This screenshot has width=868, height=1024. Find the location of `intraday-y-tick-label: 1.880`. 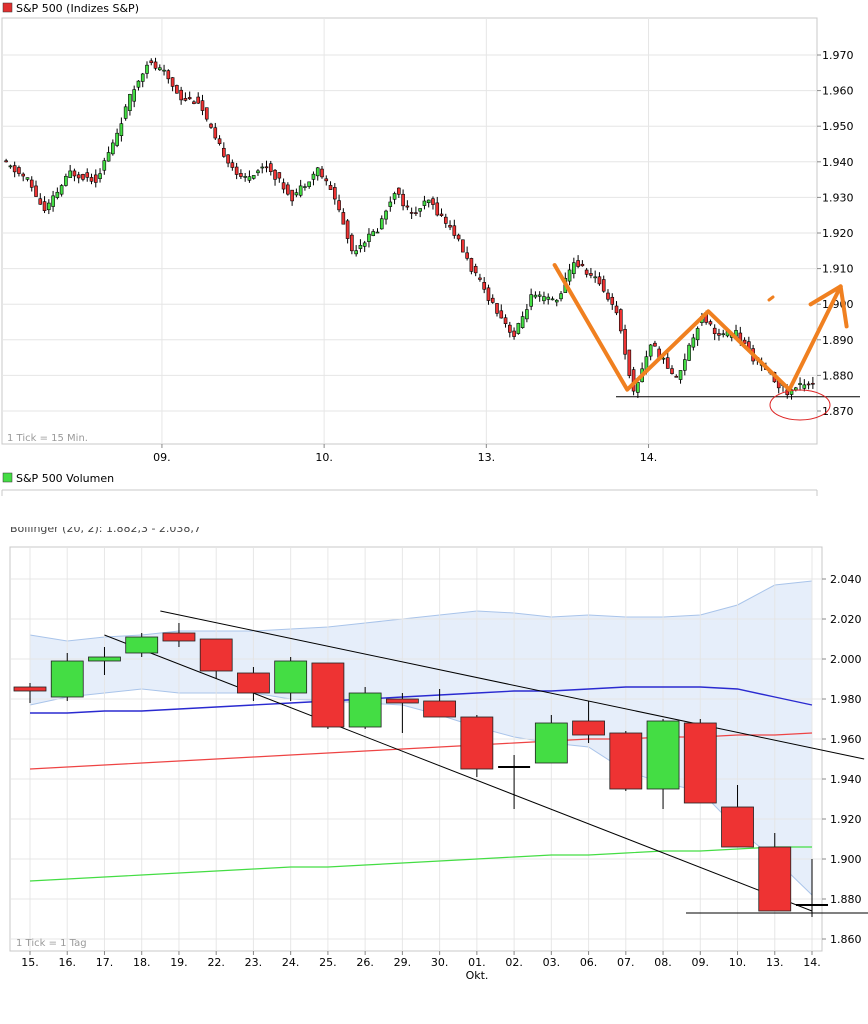

intraday-y-tick-label: 1.880 is located at coordinates (838, 375).